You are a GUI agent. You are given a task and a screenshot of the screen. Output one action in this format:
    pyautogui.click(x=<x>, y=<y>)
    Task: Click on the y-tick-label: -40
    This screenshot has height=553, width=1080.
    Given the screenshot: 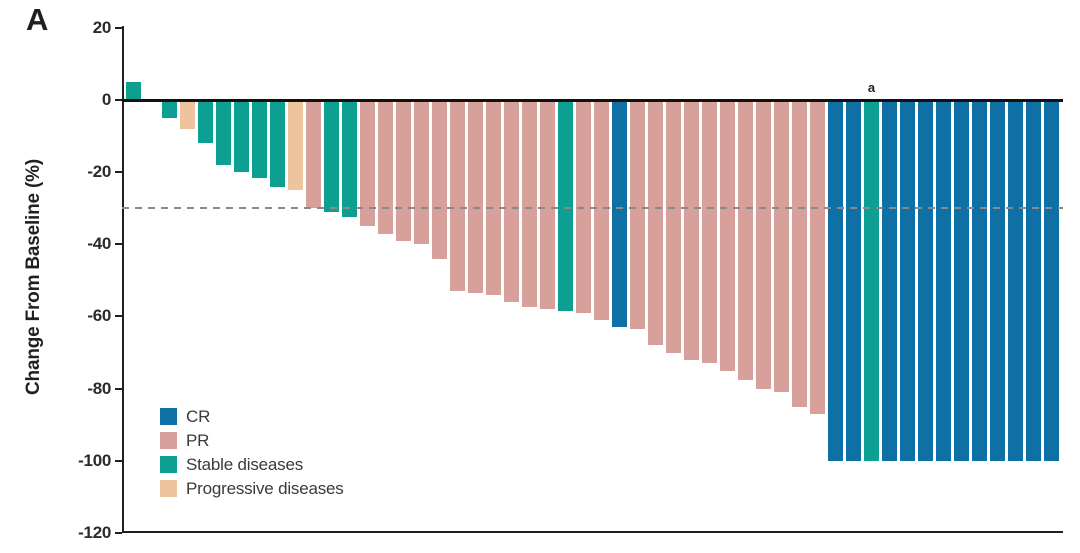 What is the action you would take?
    pyautogui.click(x=99, y=244)
    